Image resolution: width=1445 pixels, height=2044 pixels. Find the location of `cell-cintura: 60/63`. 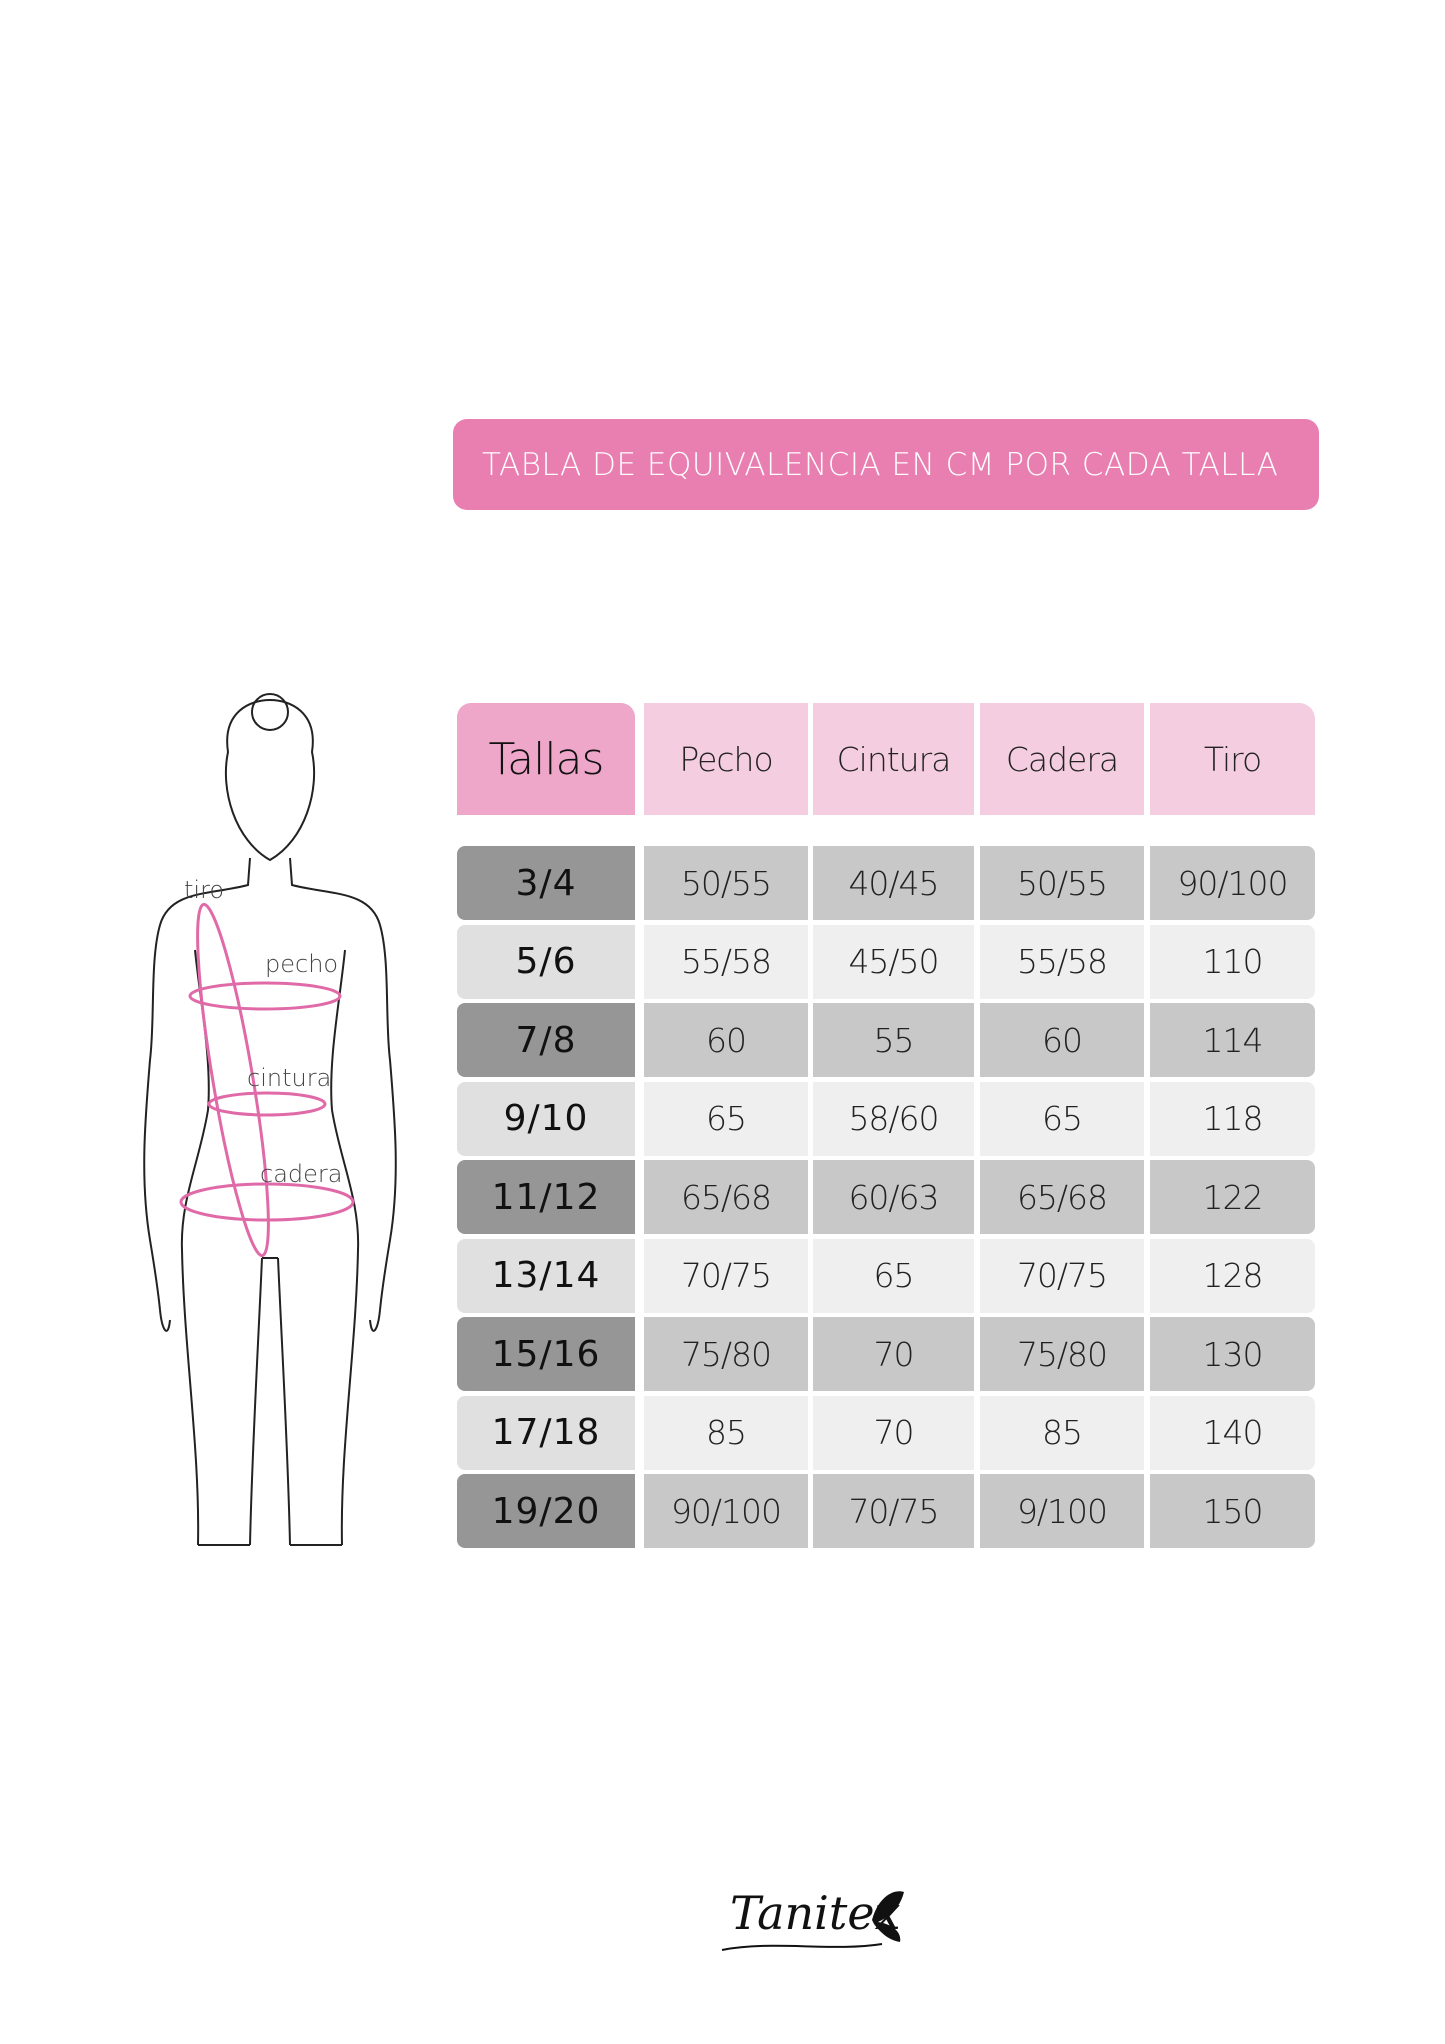

cell-cintura: 60/63 is located at coordinates (893, 1197).